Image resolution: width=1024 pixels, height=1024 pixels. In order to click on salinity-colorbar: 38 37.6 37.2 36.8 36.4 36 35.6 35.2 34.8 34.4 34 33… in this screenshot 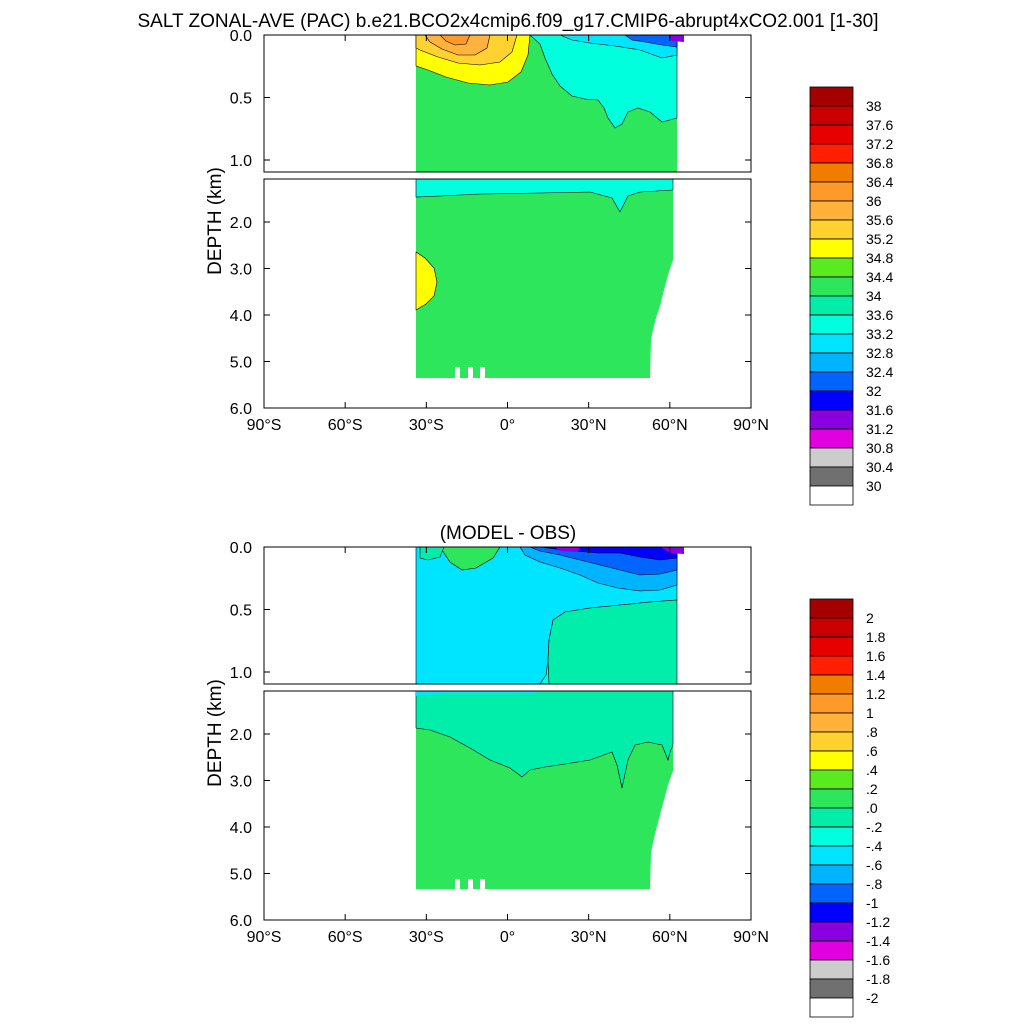, I will do `click(851, 296)`.